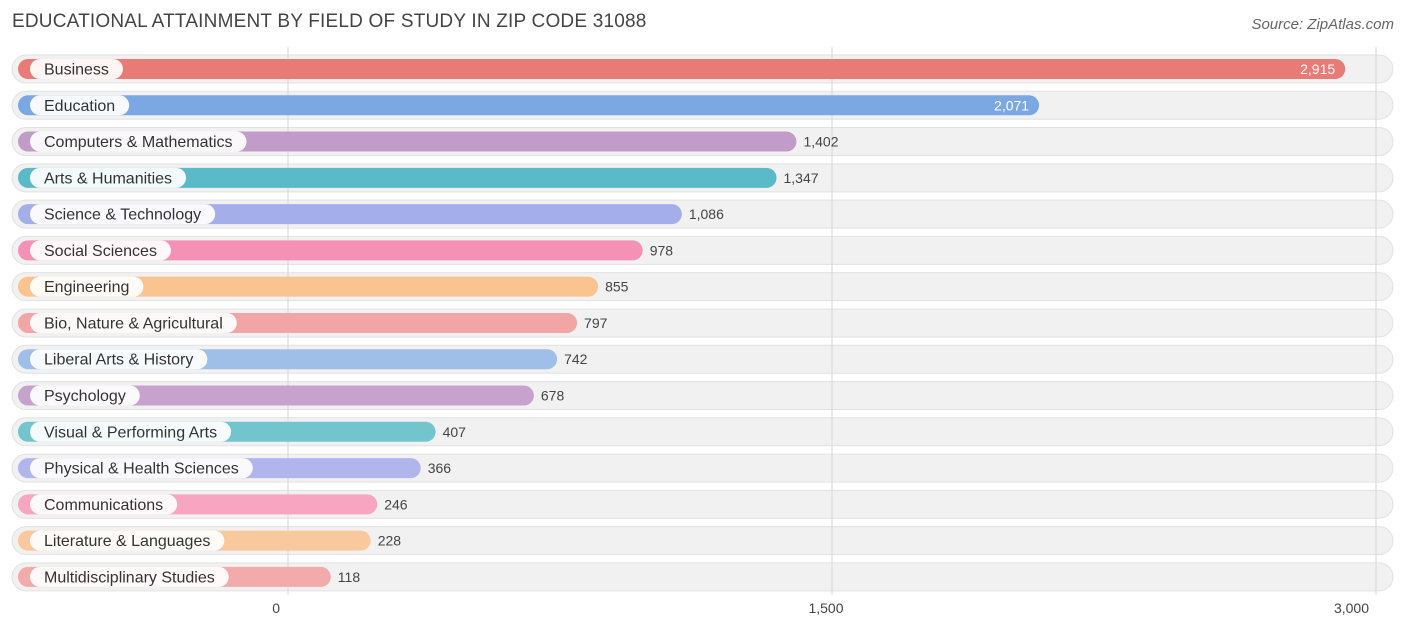  Describe the element at coordinates (702, 577) in the screenshot. I see `row-track` at that location.